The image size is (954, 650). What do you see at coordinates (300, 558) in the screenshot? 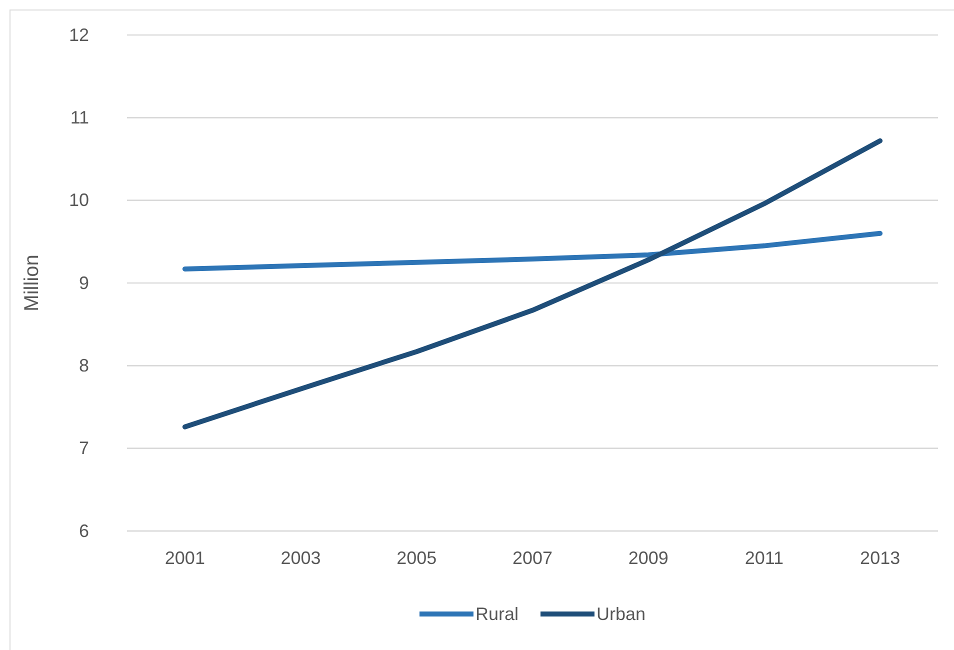
I see `x-tick-label: 2003` at bounding box center [300, 558].